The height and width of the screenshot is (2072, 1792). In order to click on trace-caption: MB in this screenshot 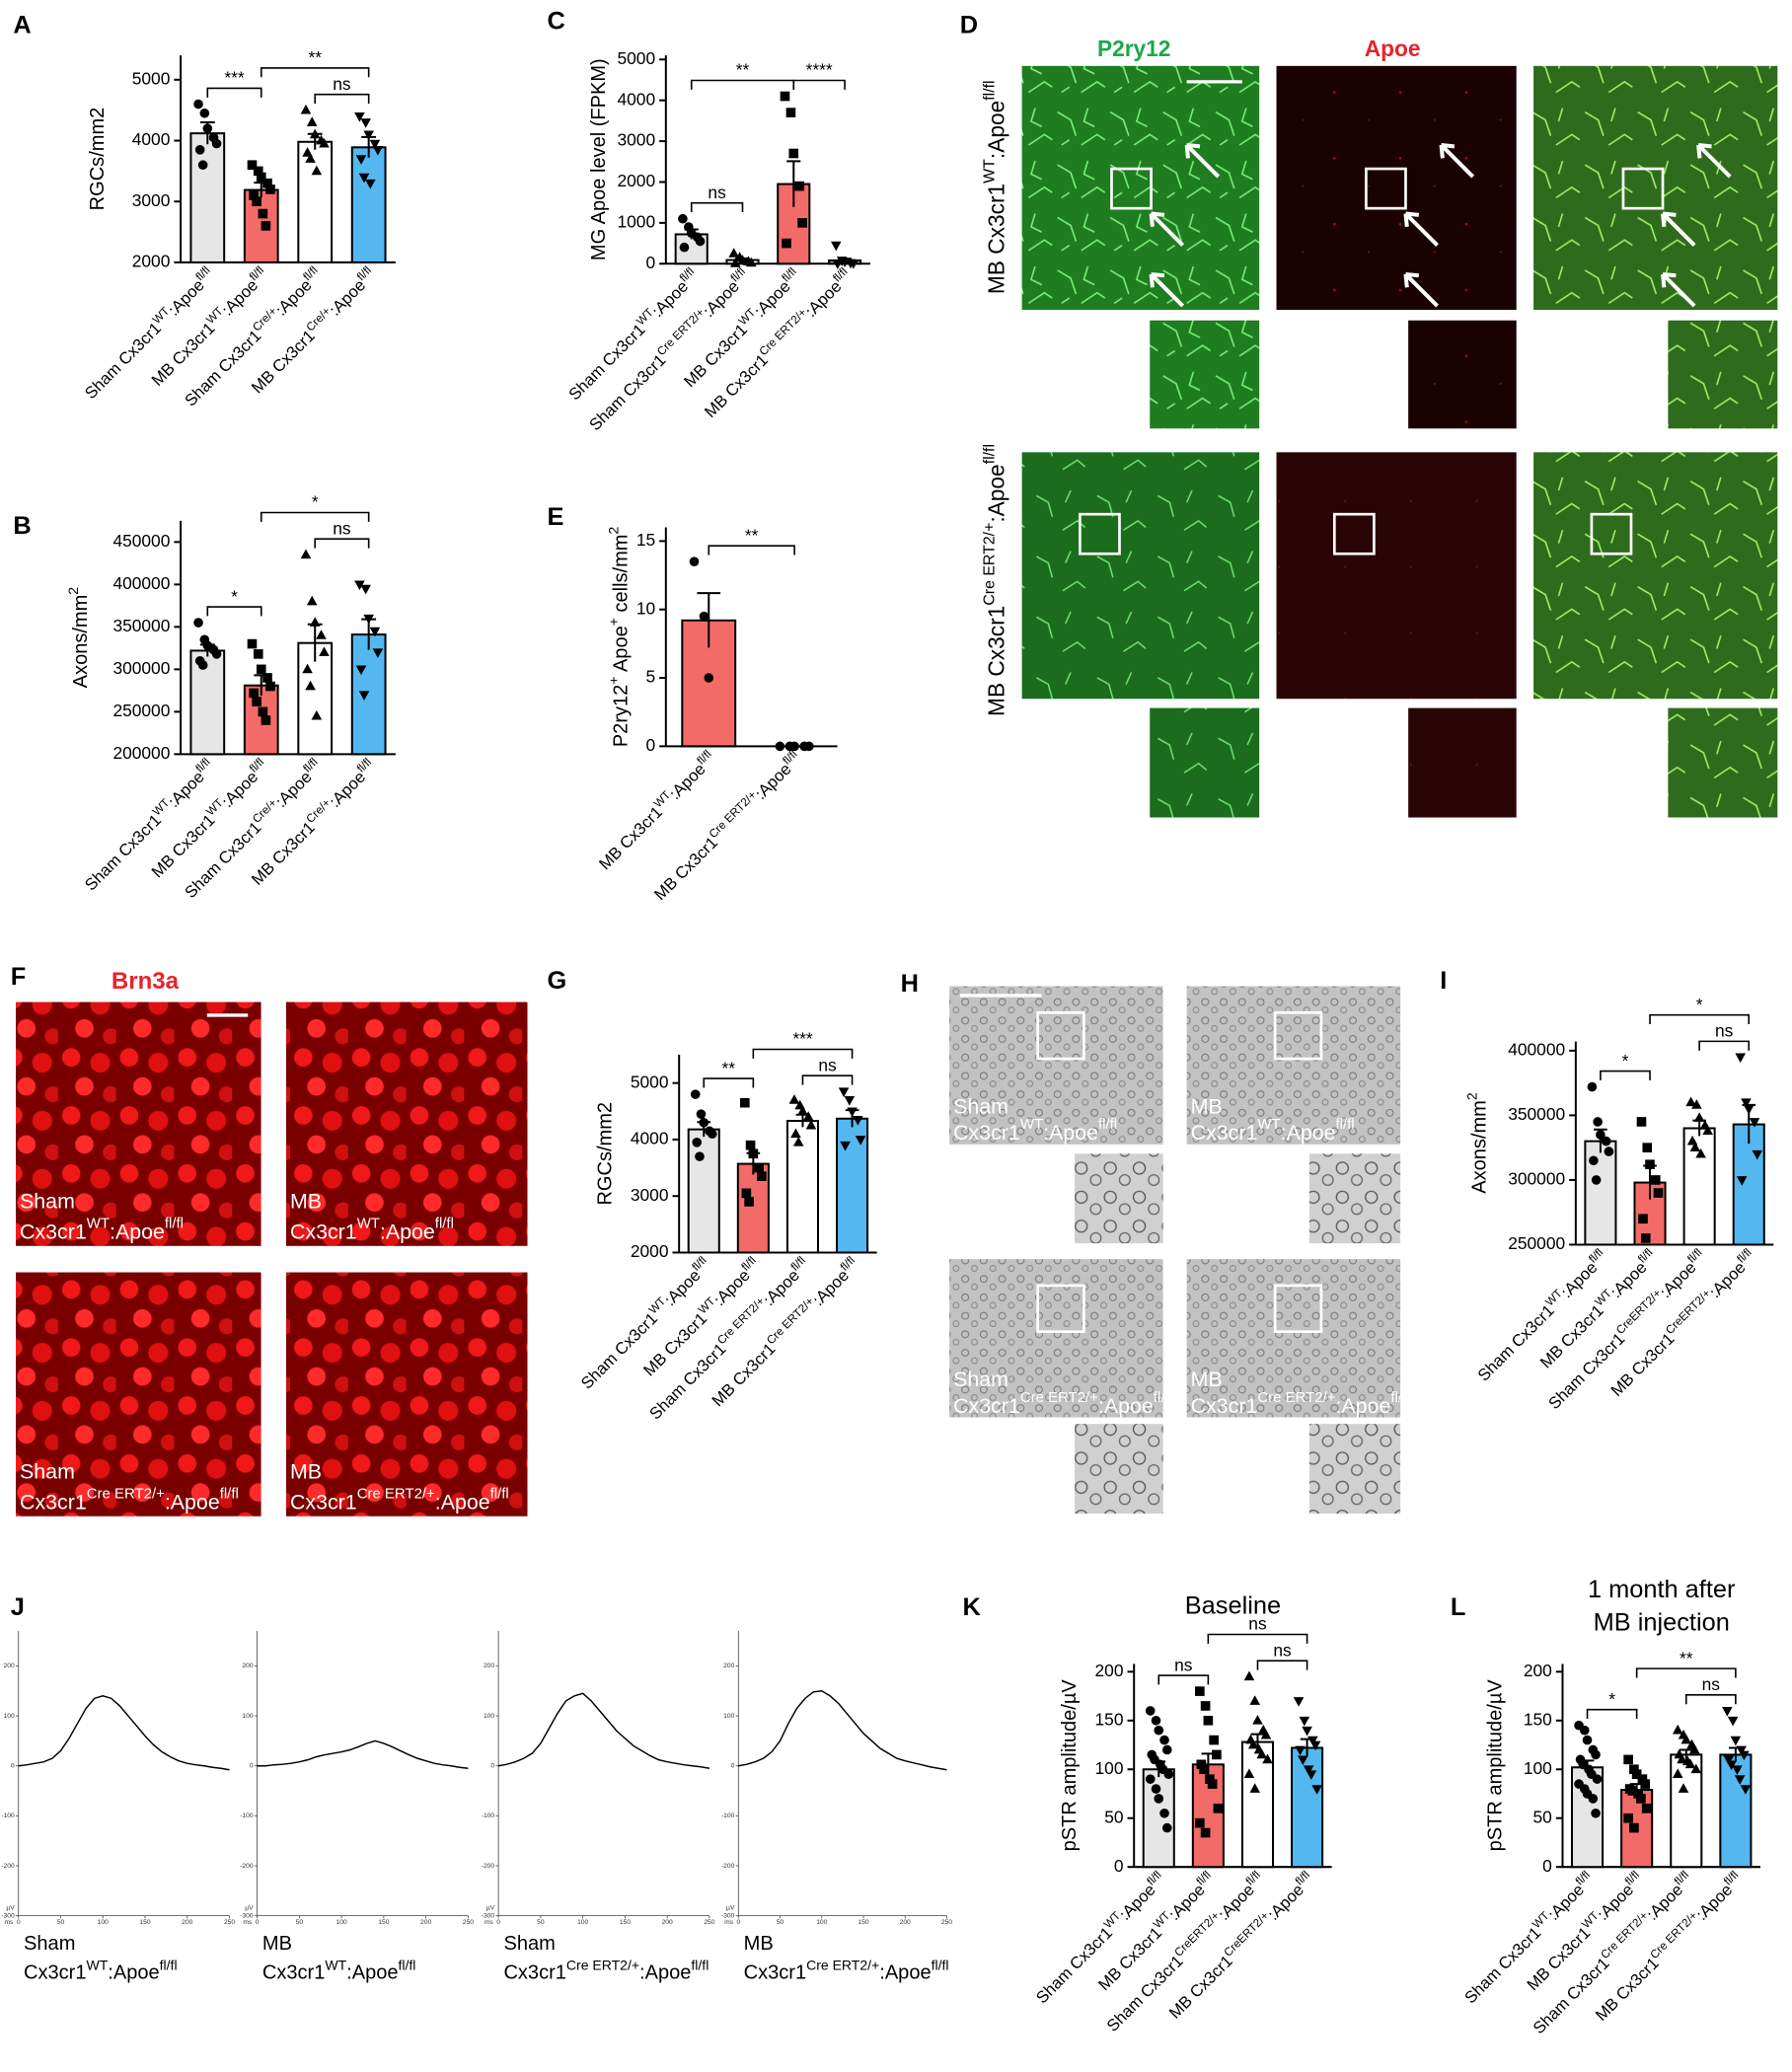, I will do `click(277, 1944)`.